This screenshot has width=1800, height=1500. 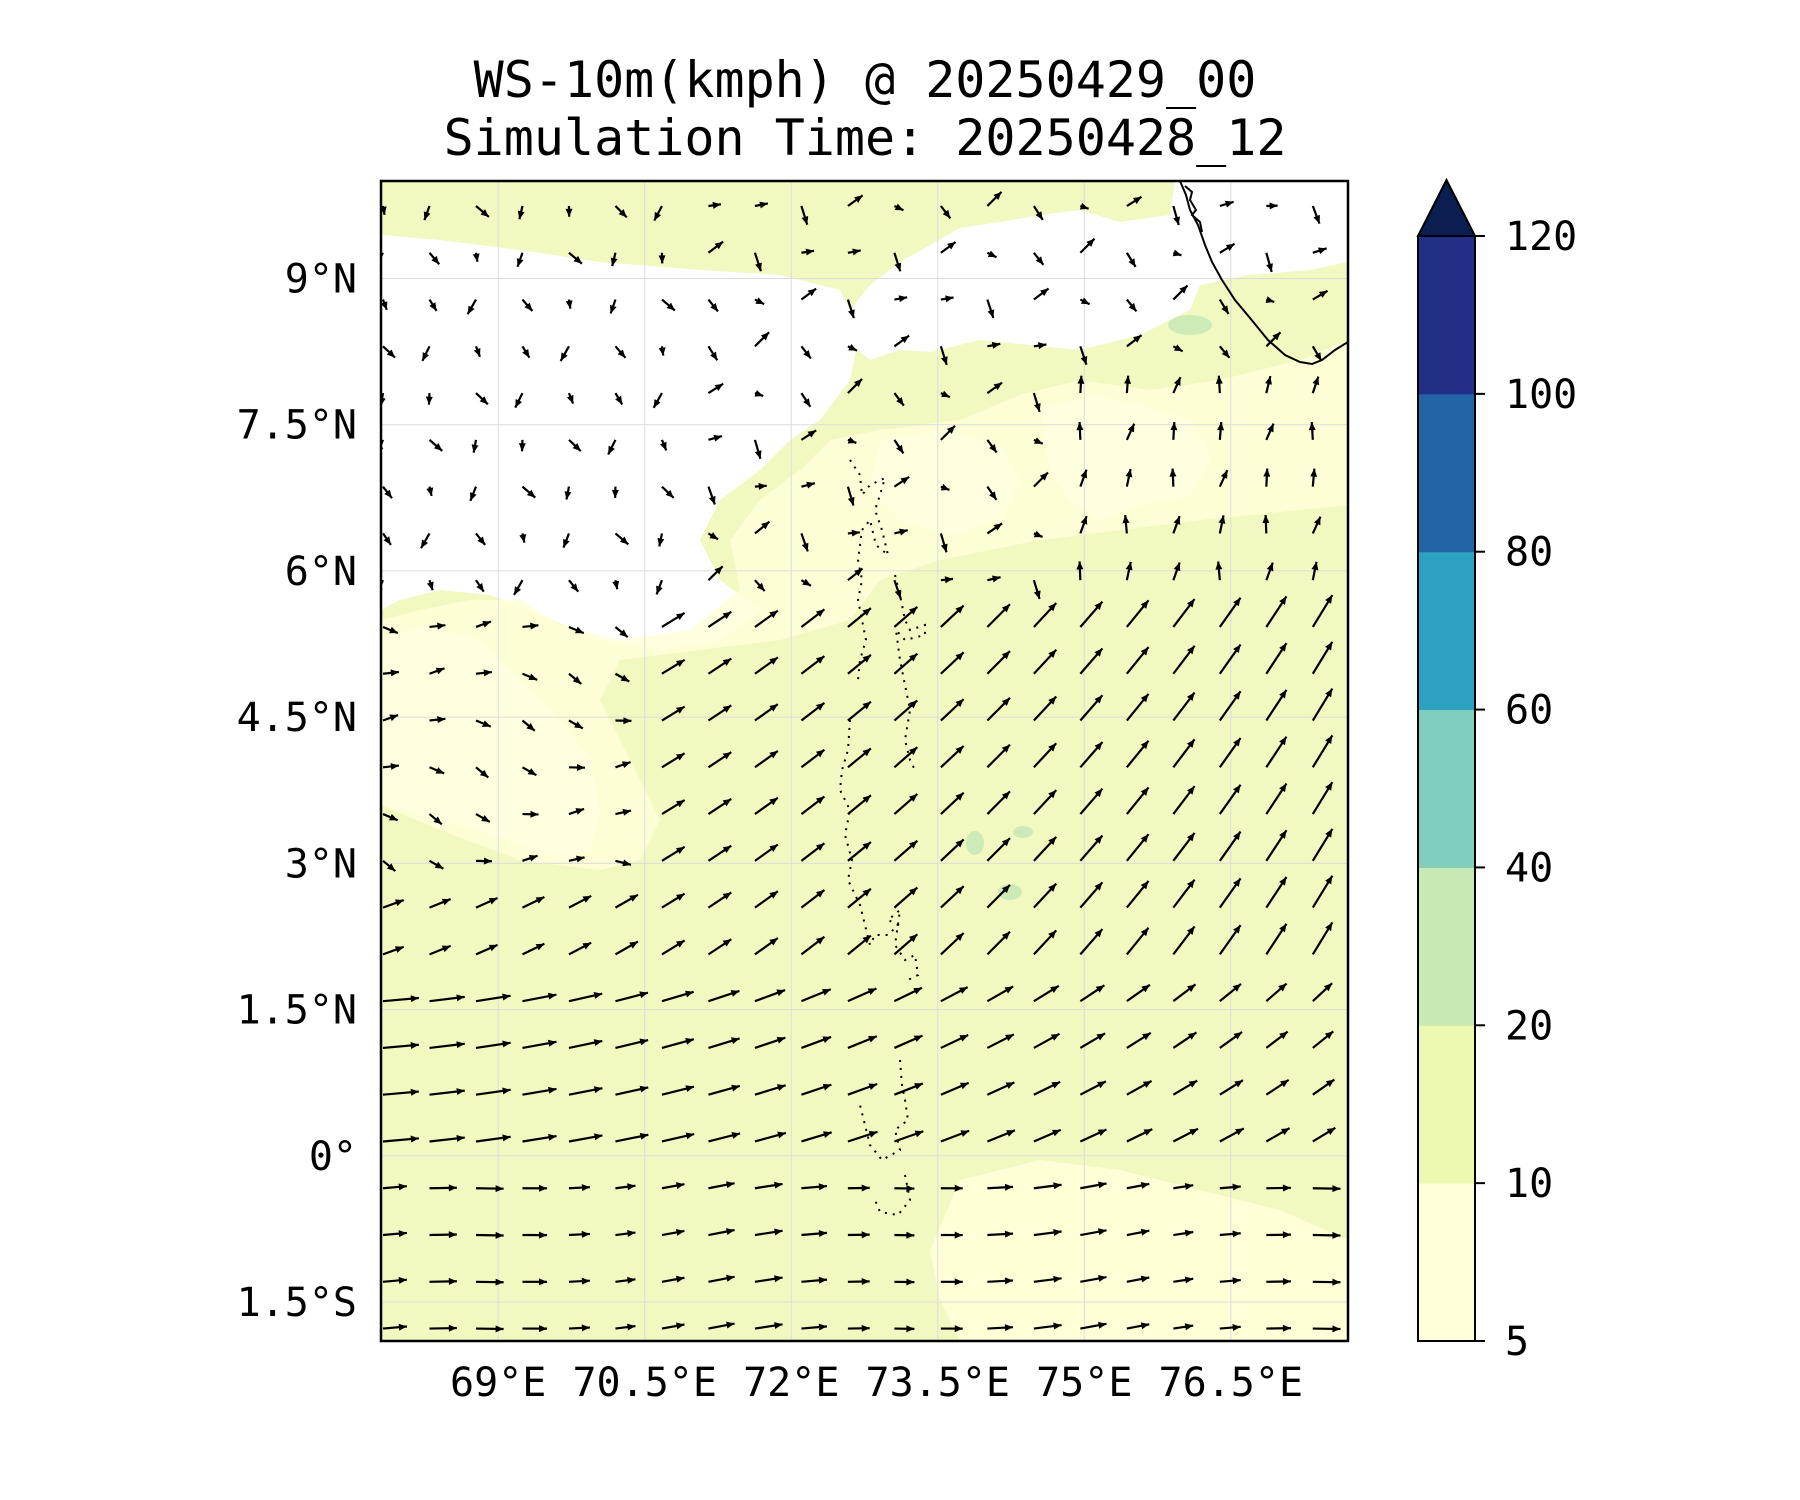 I want to click on colorbar-frame, so click(x=1446, y=788).